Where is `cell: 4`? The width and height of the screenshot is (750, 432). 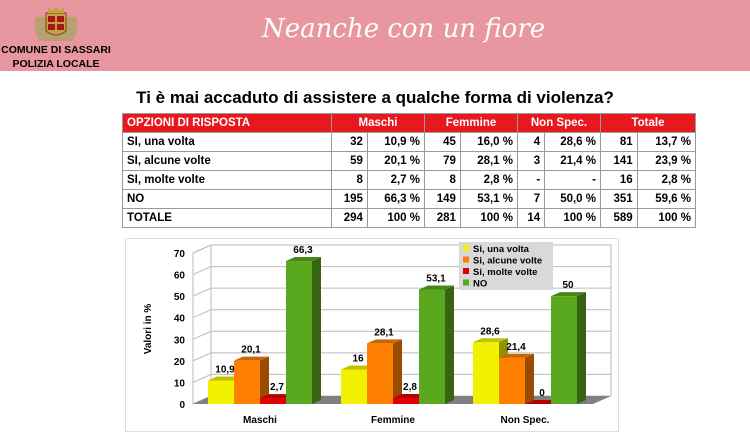
cell: 4 is located at coordinates (531, 142).